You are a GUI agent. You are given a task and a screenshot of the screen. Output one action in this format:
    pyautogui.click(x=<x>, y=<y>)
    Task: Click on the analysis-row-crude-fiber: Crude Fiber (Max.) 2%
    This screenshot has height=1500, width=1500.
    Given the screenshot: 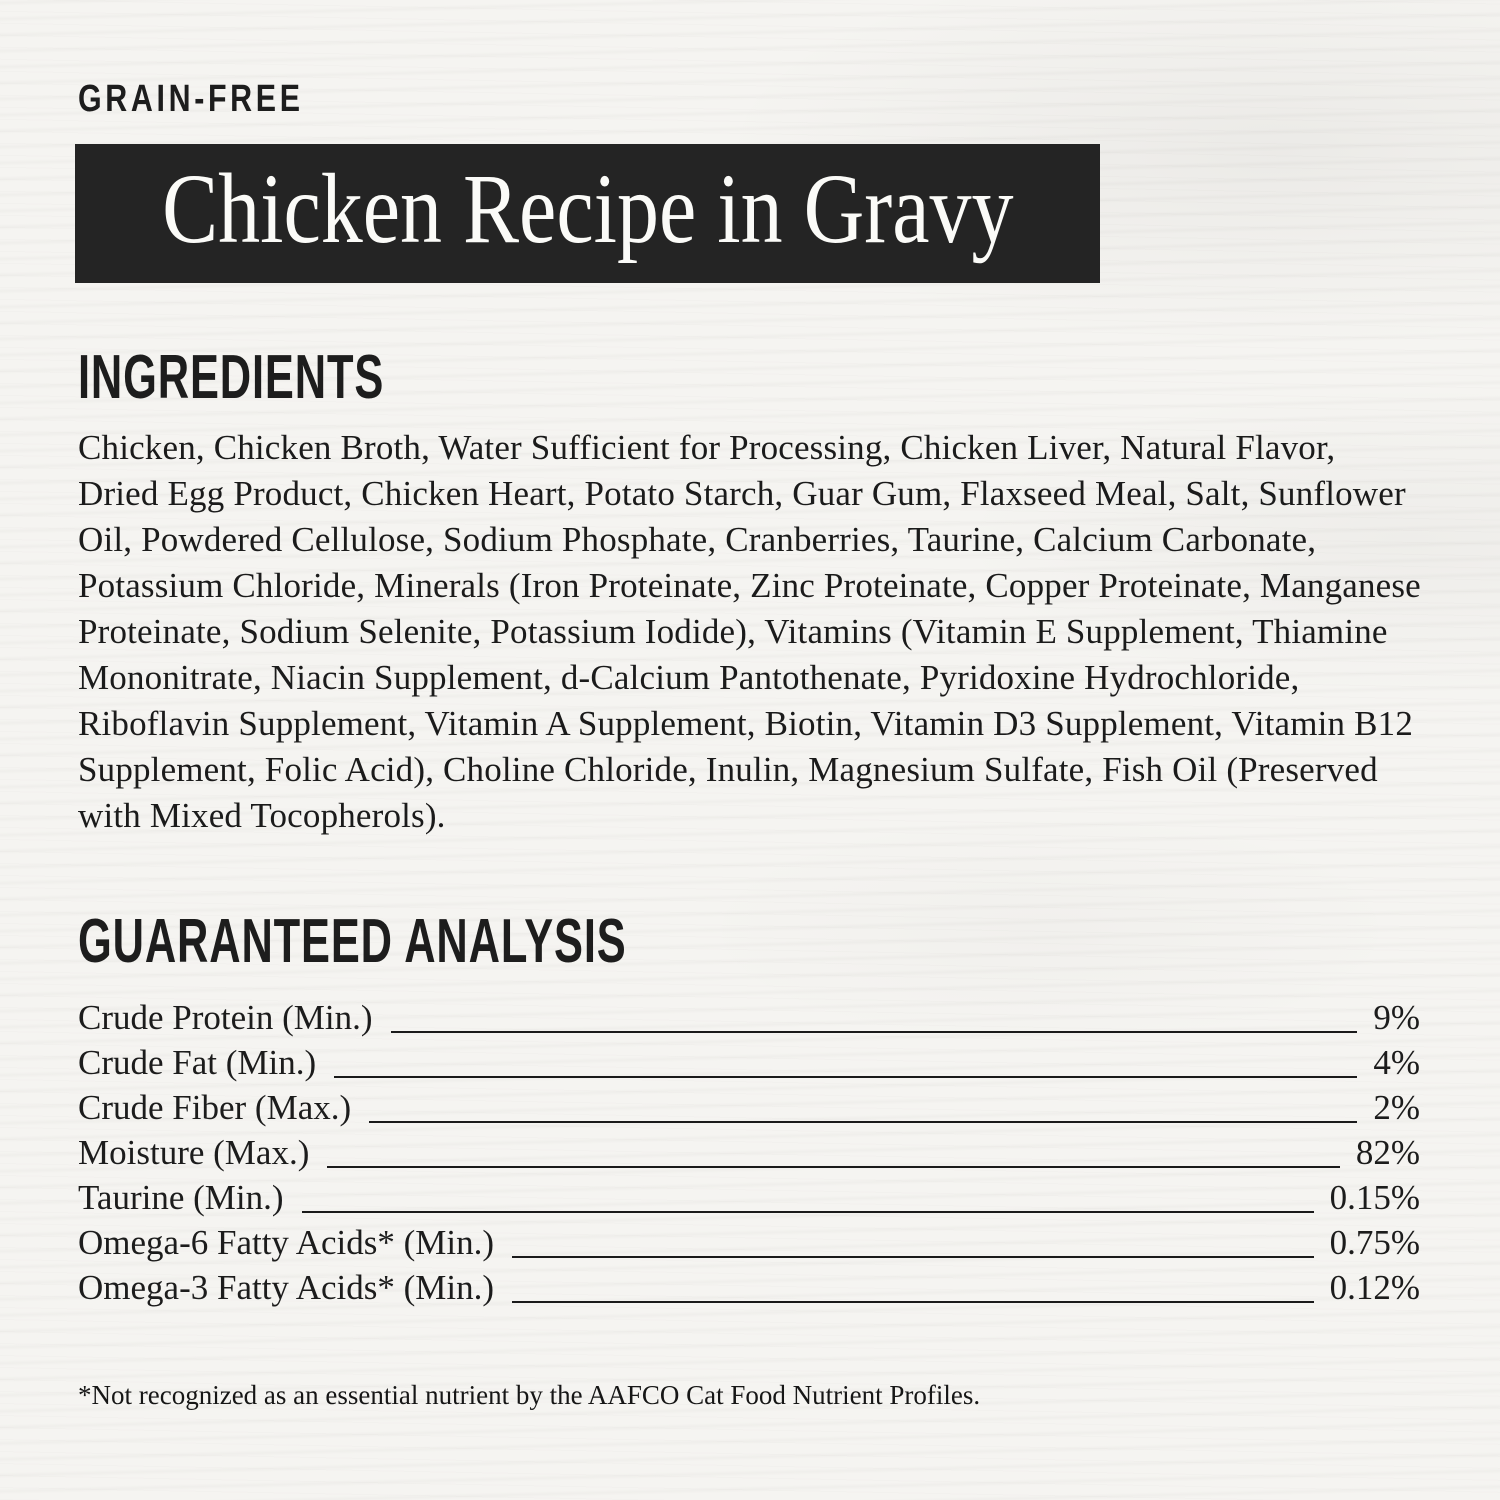 What is the action you would take?
    pyautogui.click(x=749, y=1107)
    